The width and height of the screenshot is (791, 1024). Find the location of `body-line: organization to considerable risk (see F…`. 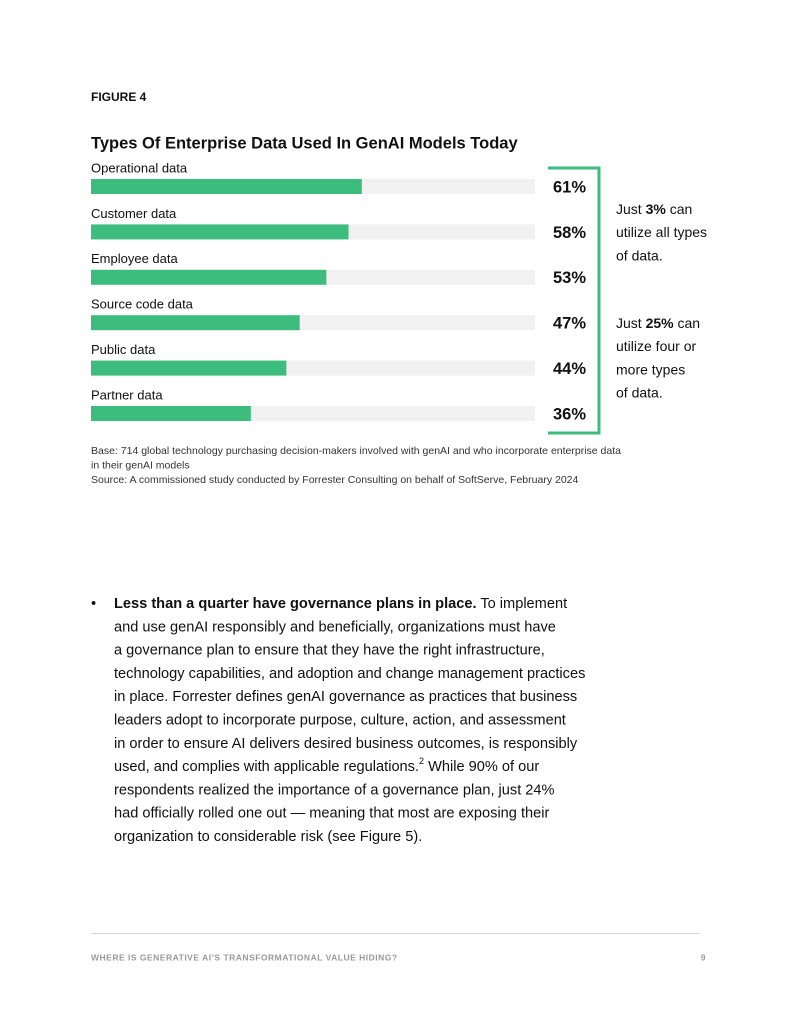

body-line: organization to considerable risk (see F… is located at coordinates (268, 837).